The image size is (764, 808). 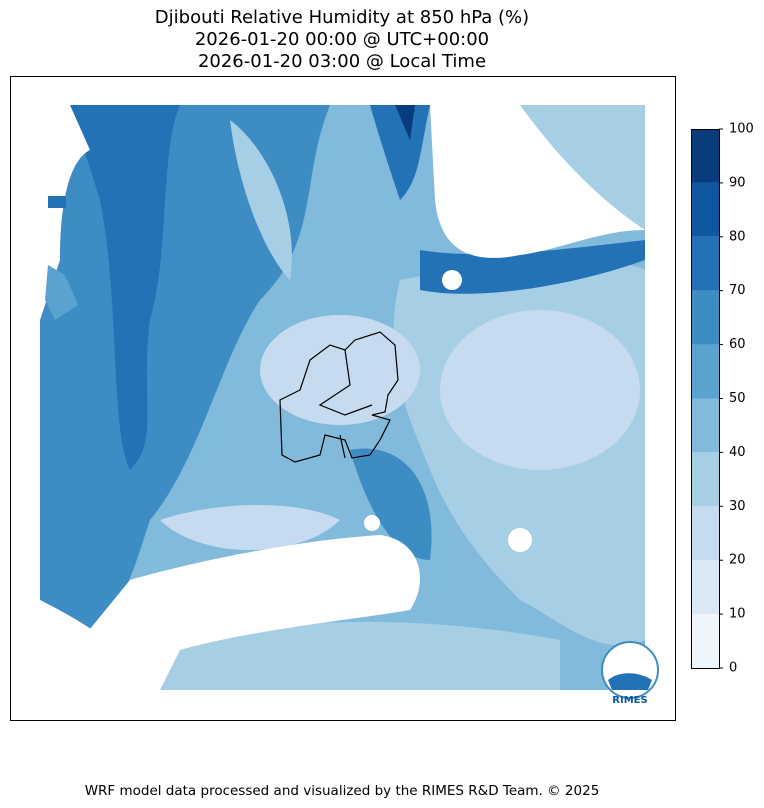 What do you see at coordinates (737, 290) in the screenshot?
I see `colorbar-tick-label: 70` at bounding box center [737, 290].